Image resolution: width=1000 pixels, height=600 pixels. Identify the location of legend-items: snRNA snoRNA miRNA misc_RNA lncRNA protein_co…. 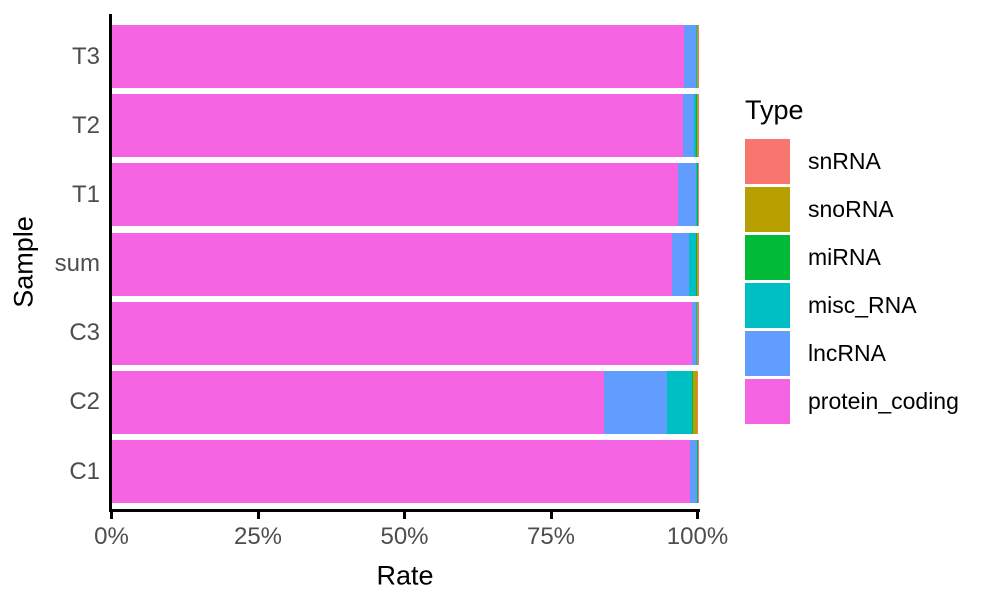
(852, 281).